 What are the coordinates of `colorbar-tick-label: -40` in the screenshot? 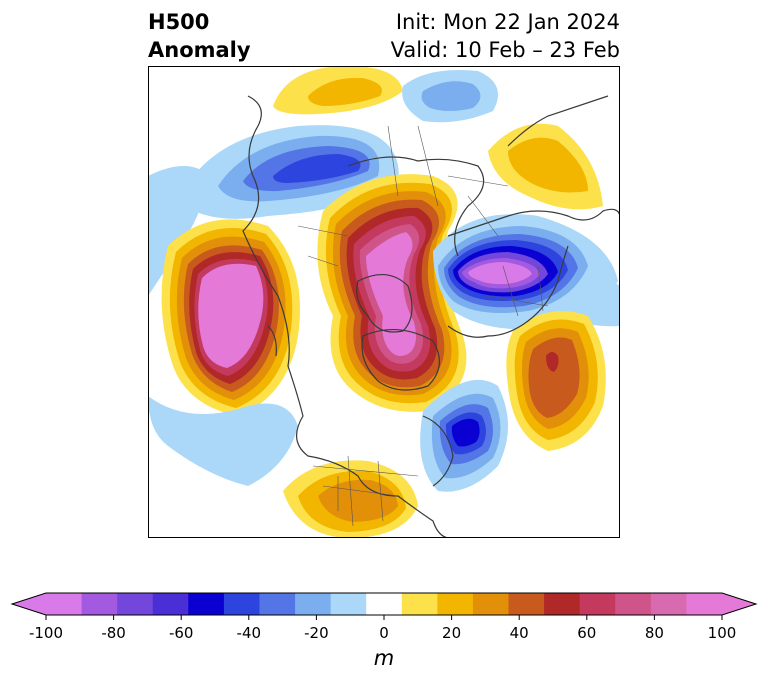 It's located at (249, 633).